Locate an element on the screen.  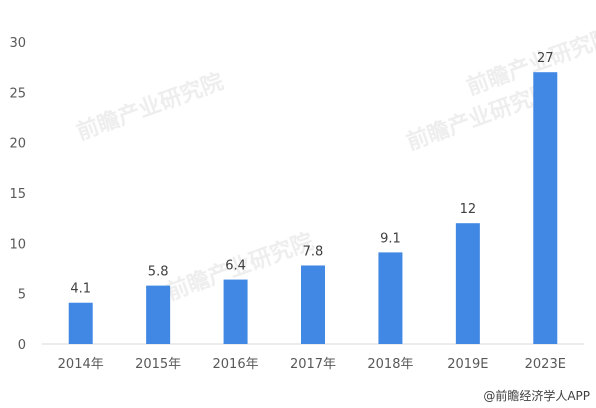
x-tick-label: 2017年 is located at coordinates (313, 364).